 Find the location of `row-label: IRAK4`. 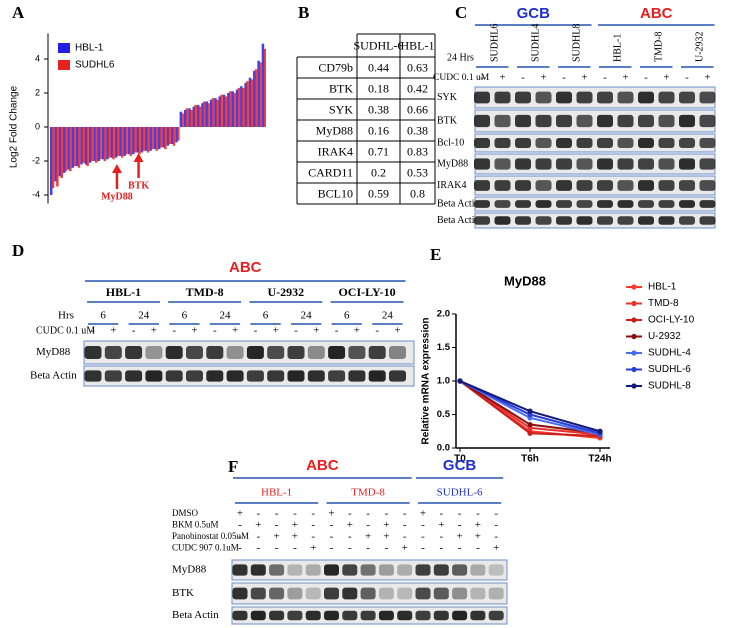

row-label: IRAK4 is located at coordinates (335, 151).